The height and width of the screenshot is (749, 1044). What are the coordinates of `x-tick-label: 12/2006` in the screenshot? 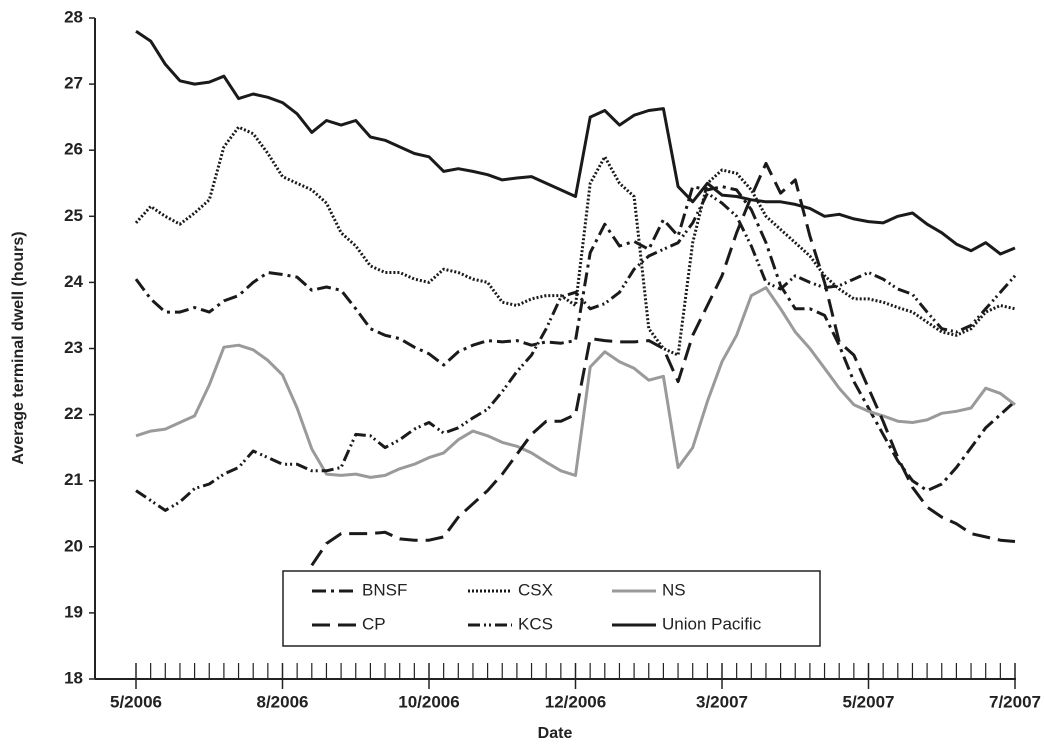 It's located at (575, 701).